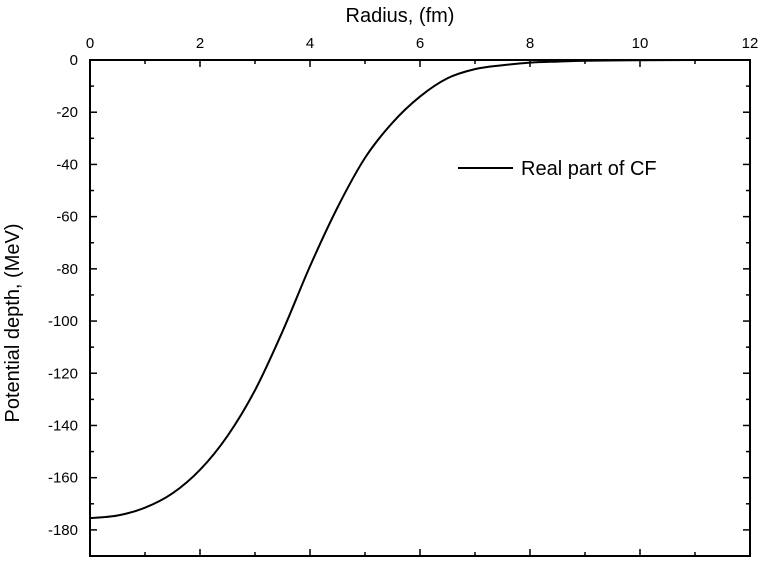  What do you see at coordinates (63, 530) in the screenshot?
I see `y-tick-label: -180` at bounding box center [63, 530].